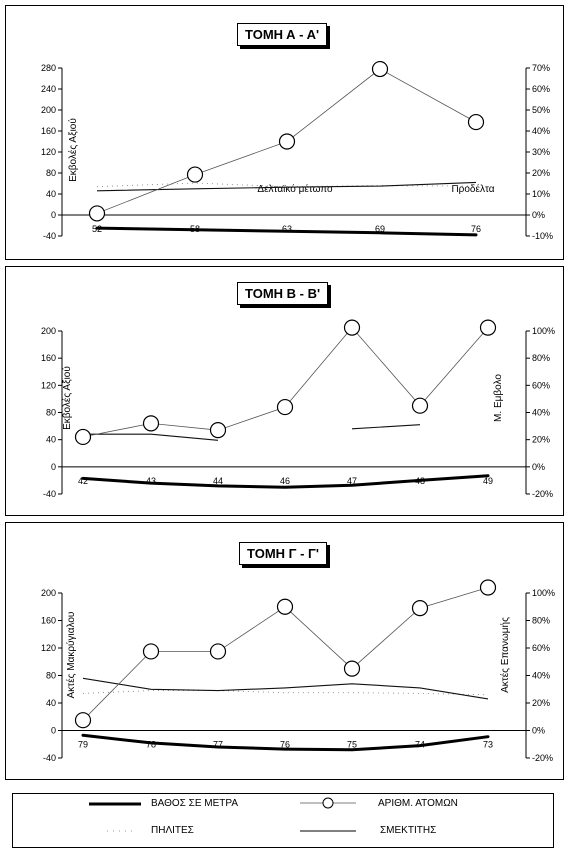 The image size is (570, 856). What do you see at coordinates (283, 293) in the screenshot?
I see `chart-title-b: ΤΟΜΗ Β - Β'` at bounding box center [283, 293].